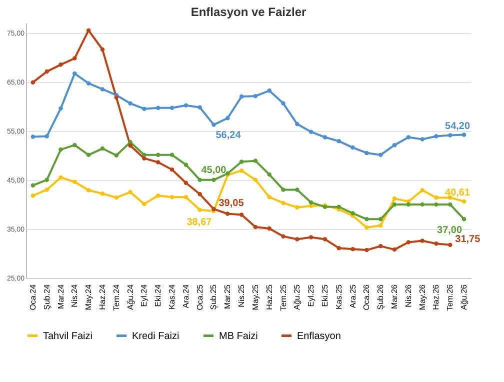  Describe the element at coordinates (339, 297) in the screenshot. I see `x-tick-label: Kas.25` at that location.